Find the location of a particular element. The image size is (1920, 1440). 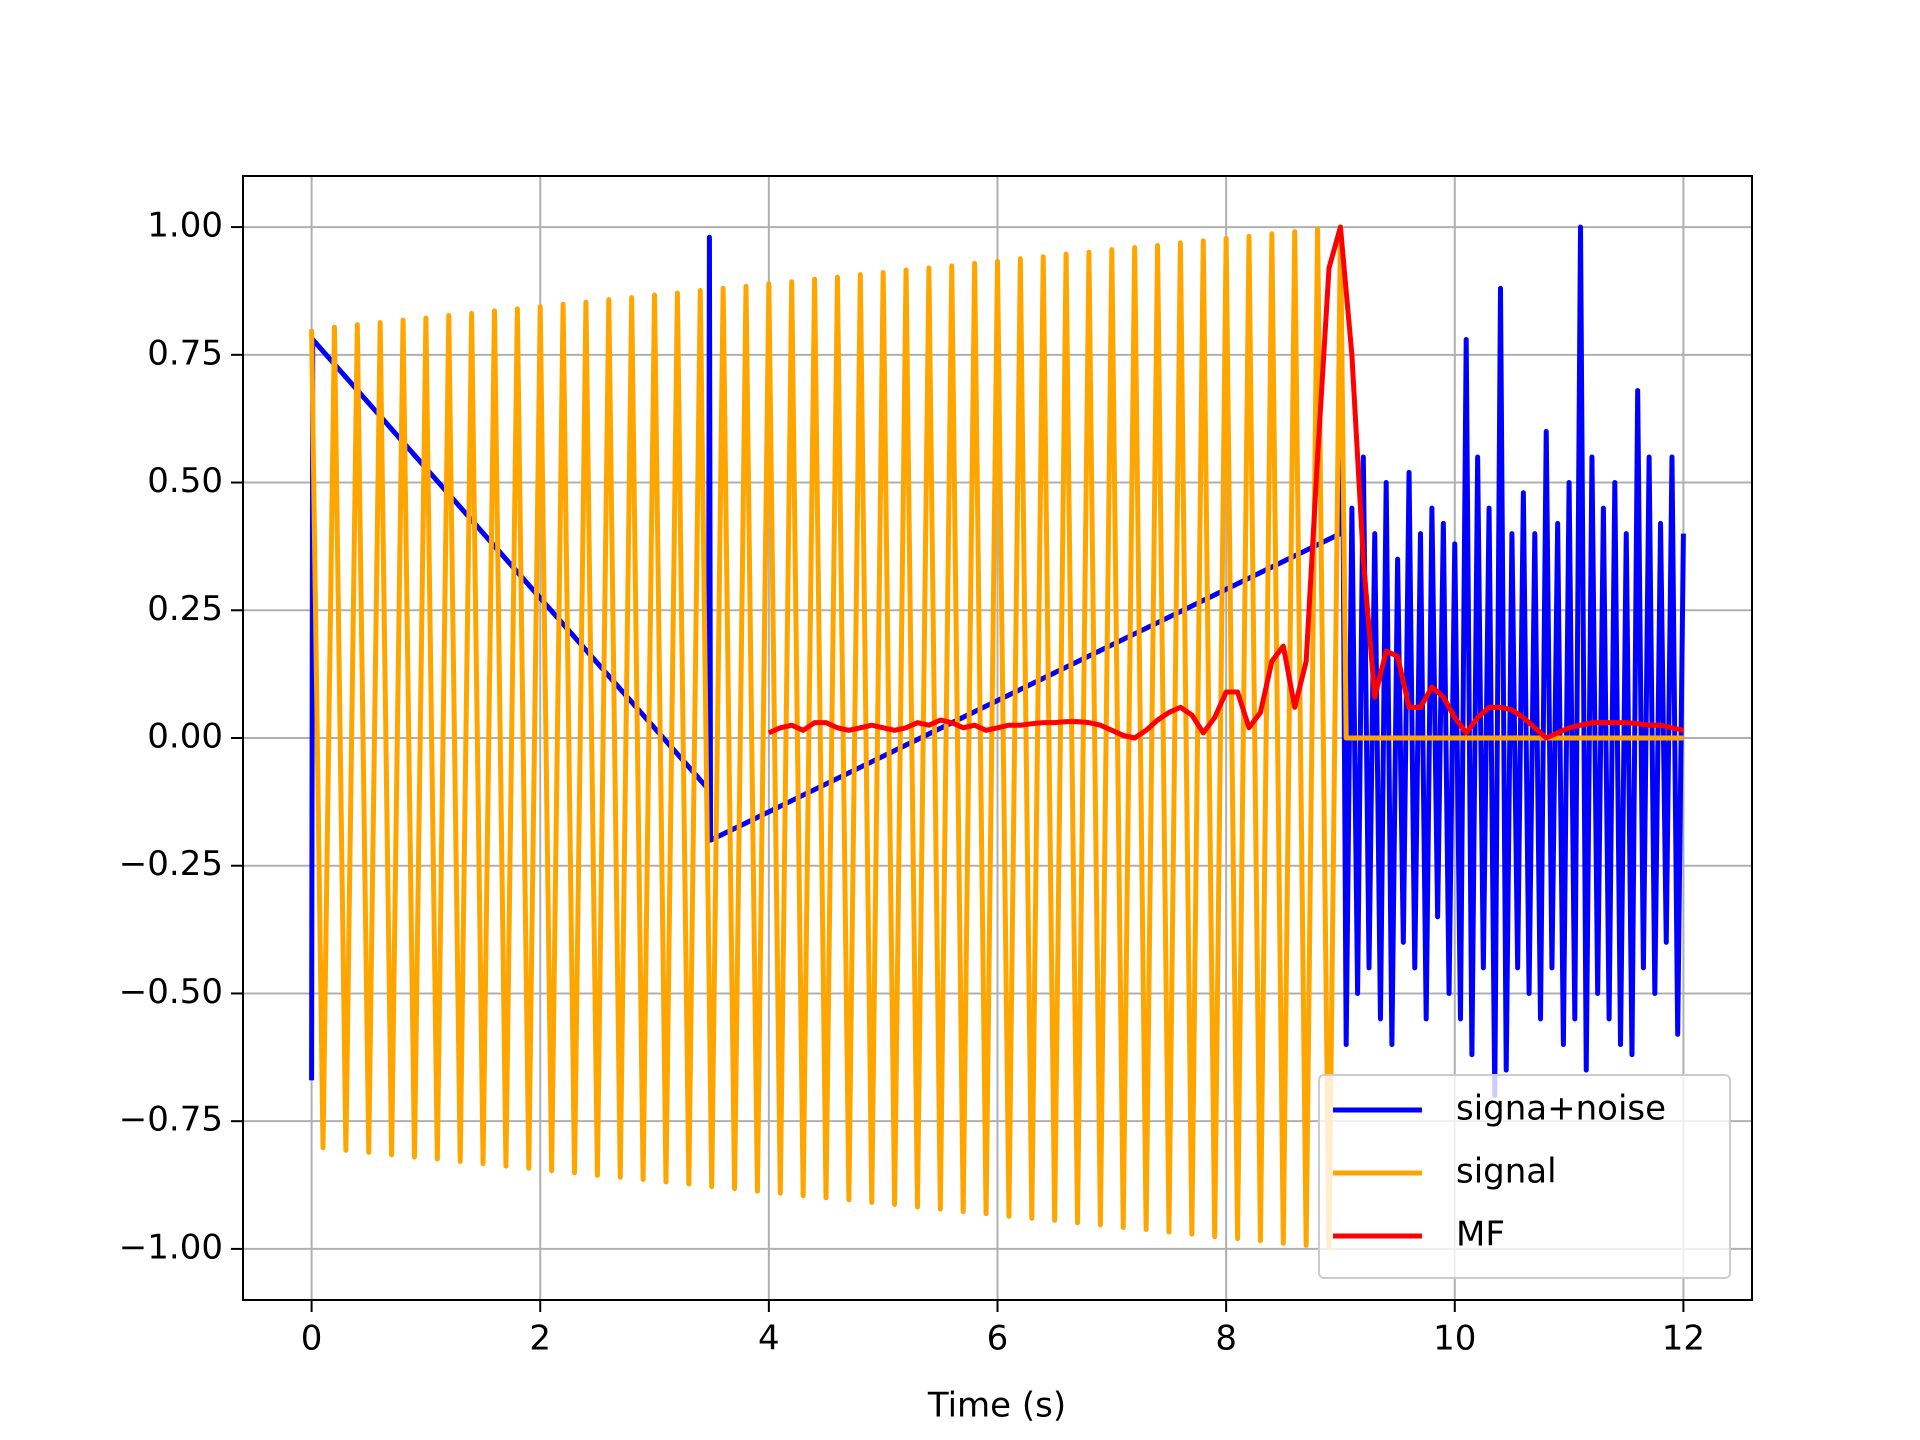

y-tick-label: −0.50 is located at coordinates (171, 992).